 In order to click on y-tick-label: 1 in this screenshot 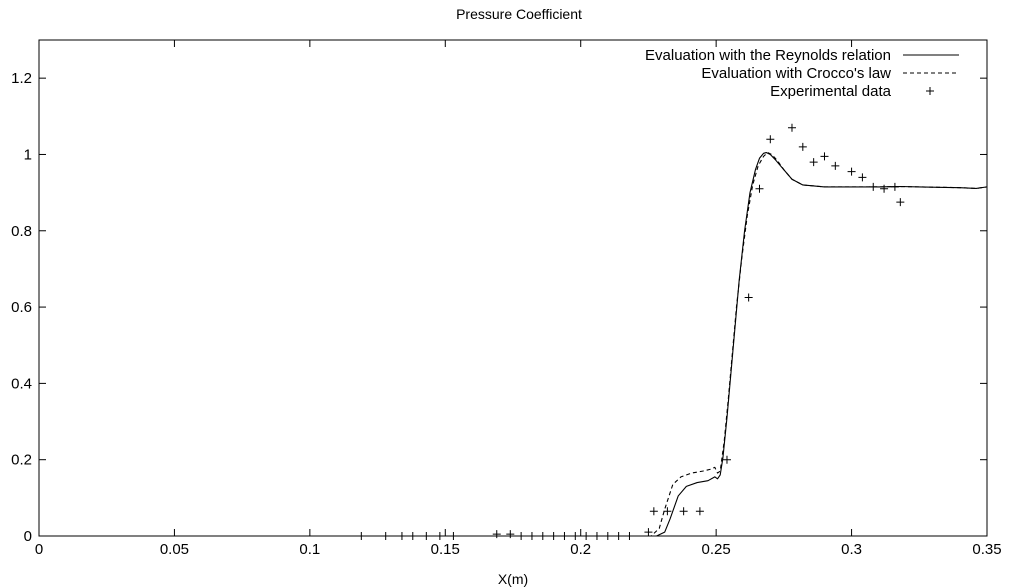, I will do `click(28, 154)`.